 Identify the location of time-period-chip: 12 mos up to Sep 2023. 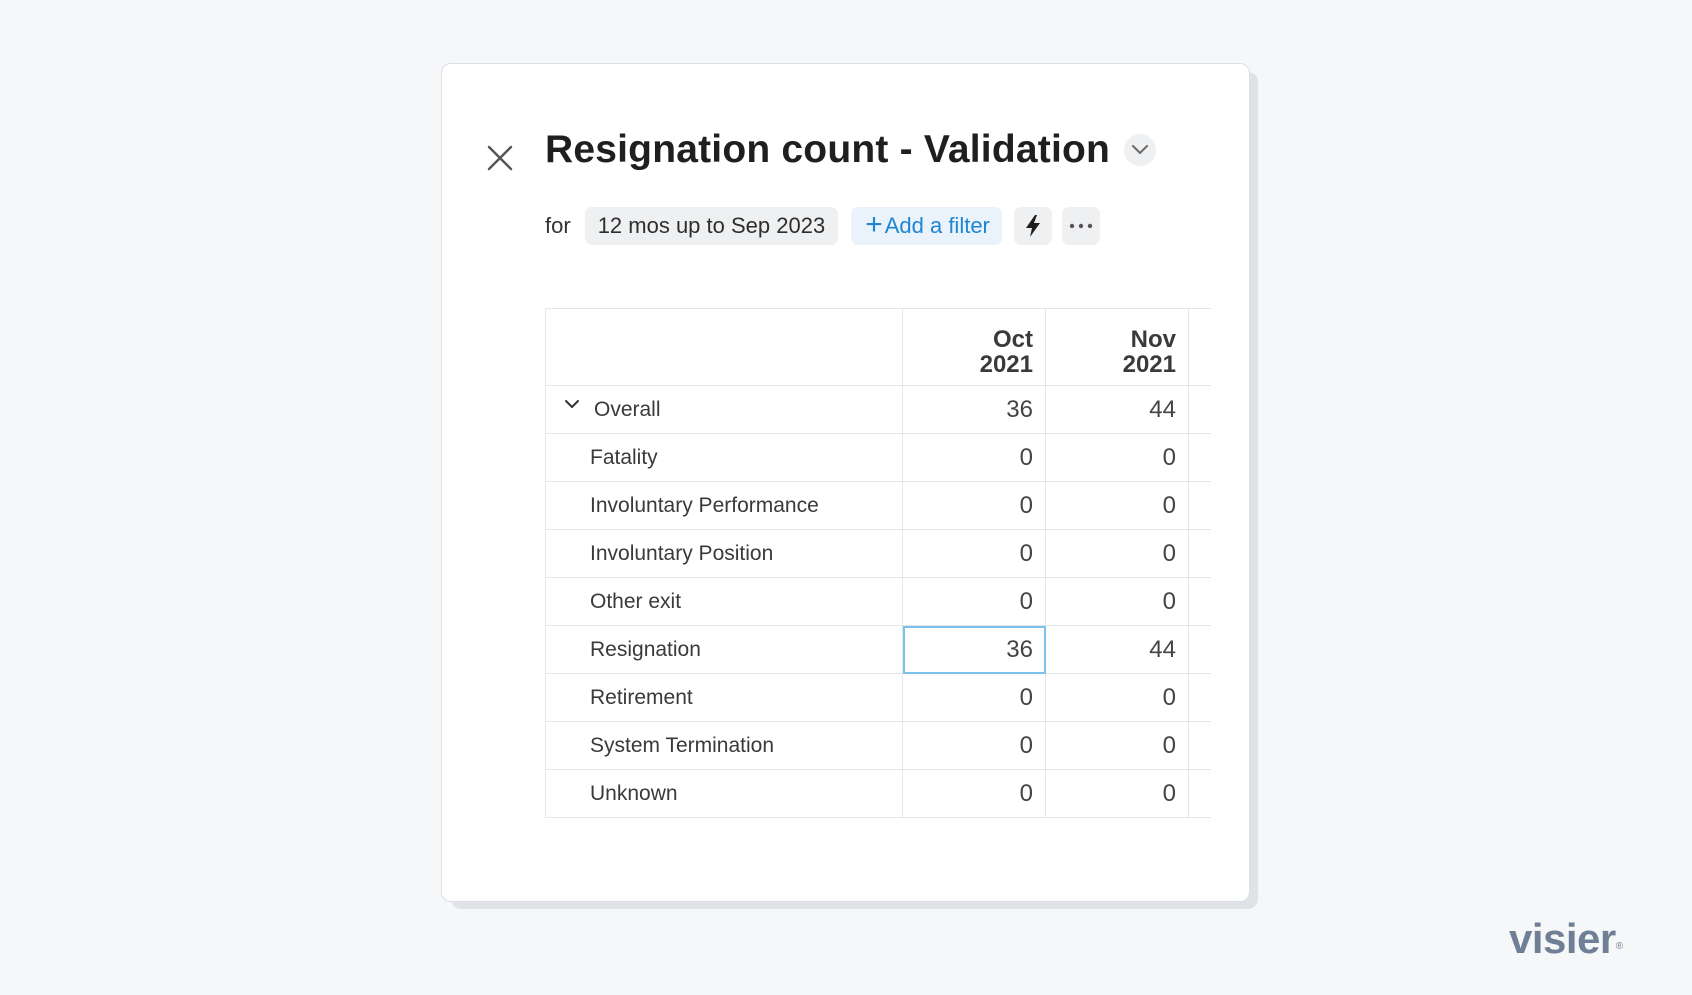
(711, 226).